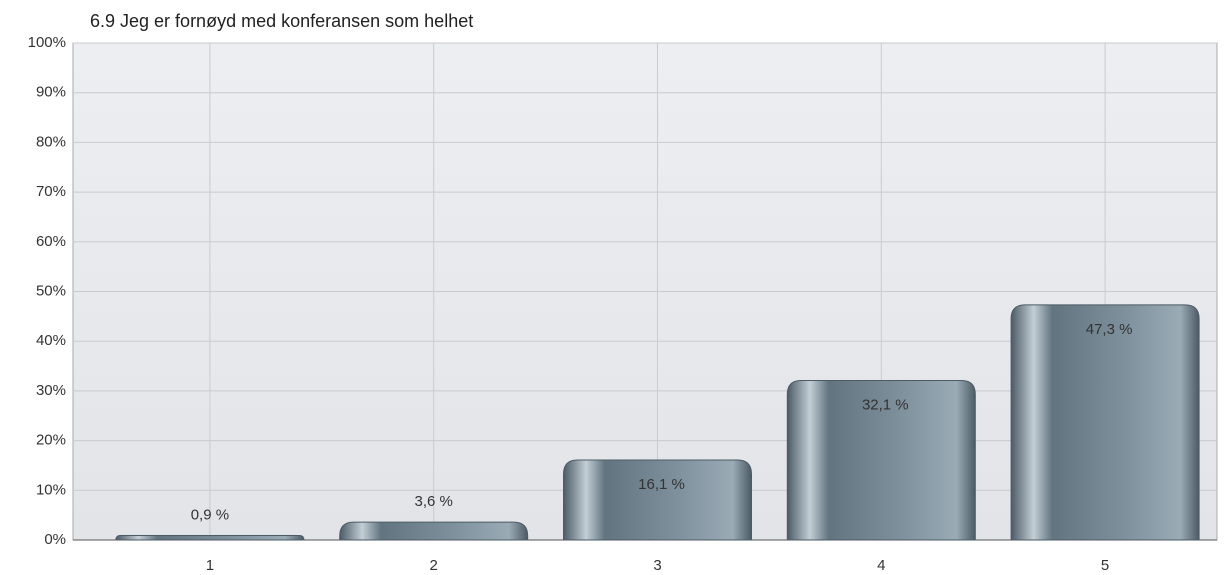 Image resolution: width=1227 pixels, height=575 pixels. What do you see at coordinates (51, 141) in the screenshot?
I see `y-tick-label: 80%` at bounding box center [51, 141].